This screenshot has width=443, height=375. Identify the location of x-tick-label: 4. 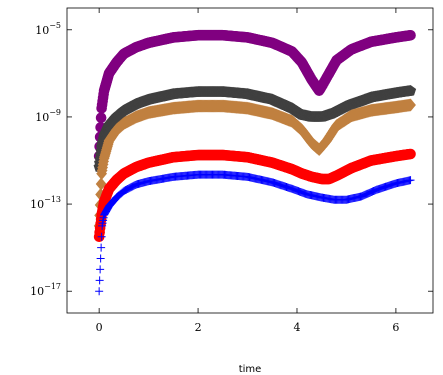
(296, 327).